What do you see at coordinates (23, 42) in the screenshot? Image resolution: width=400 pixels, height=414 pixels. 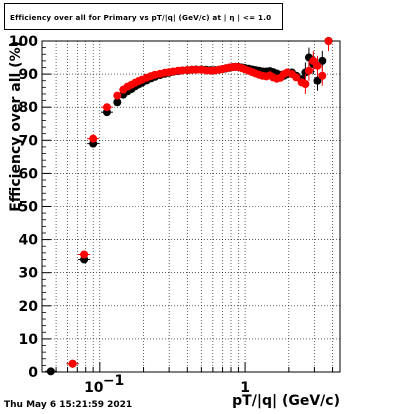 I see `y-tick-label: 100` at bounding box center [23, 42].